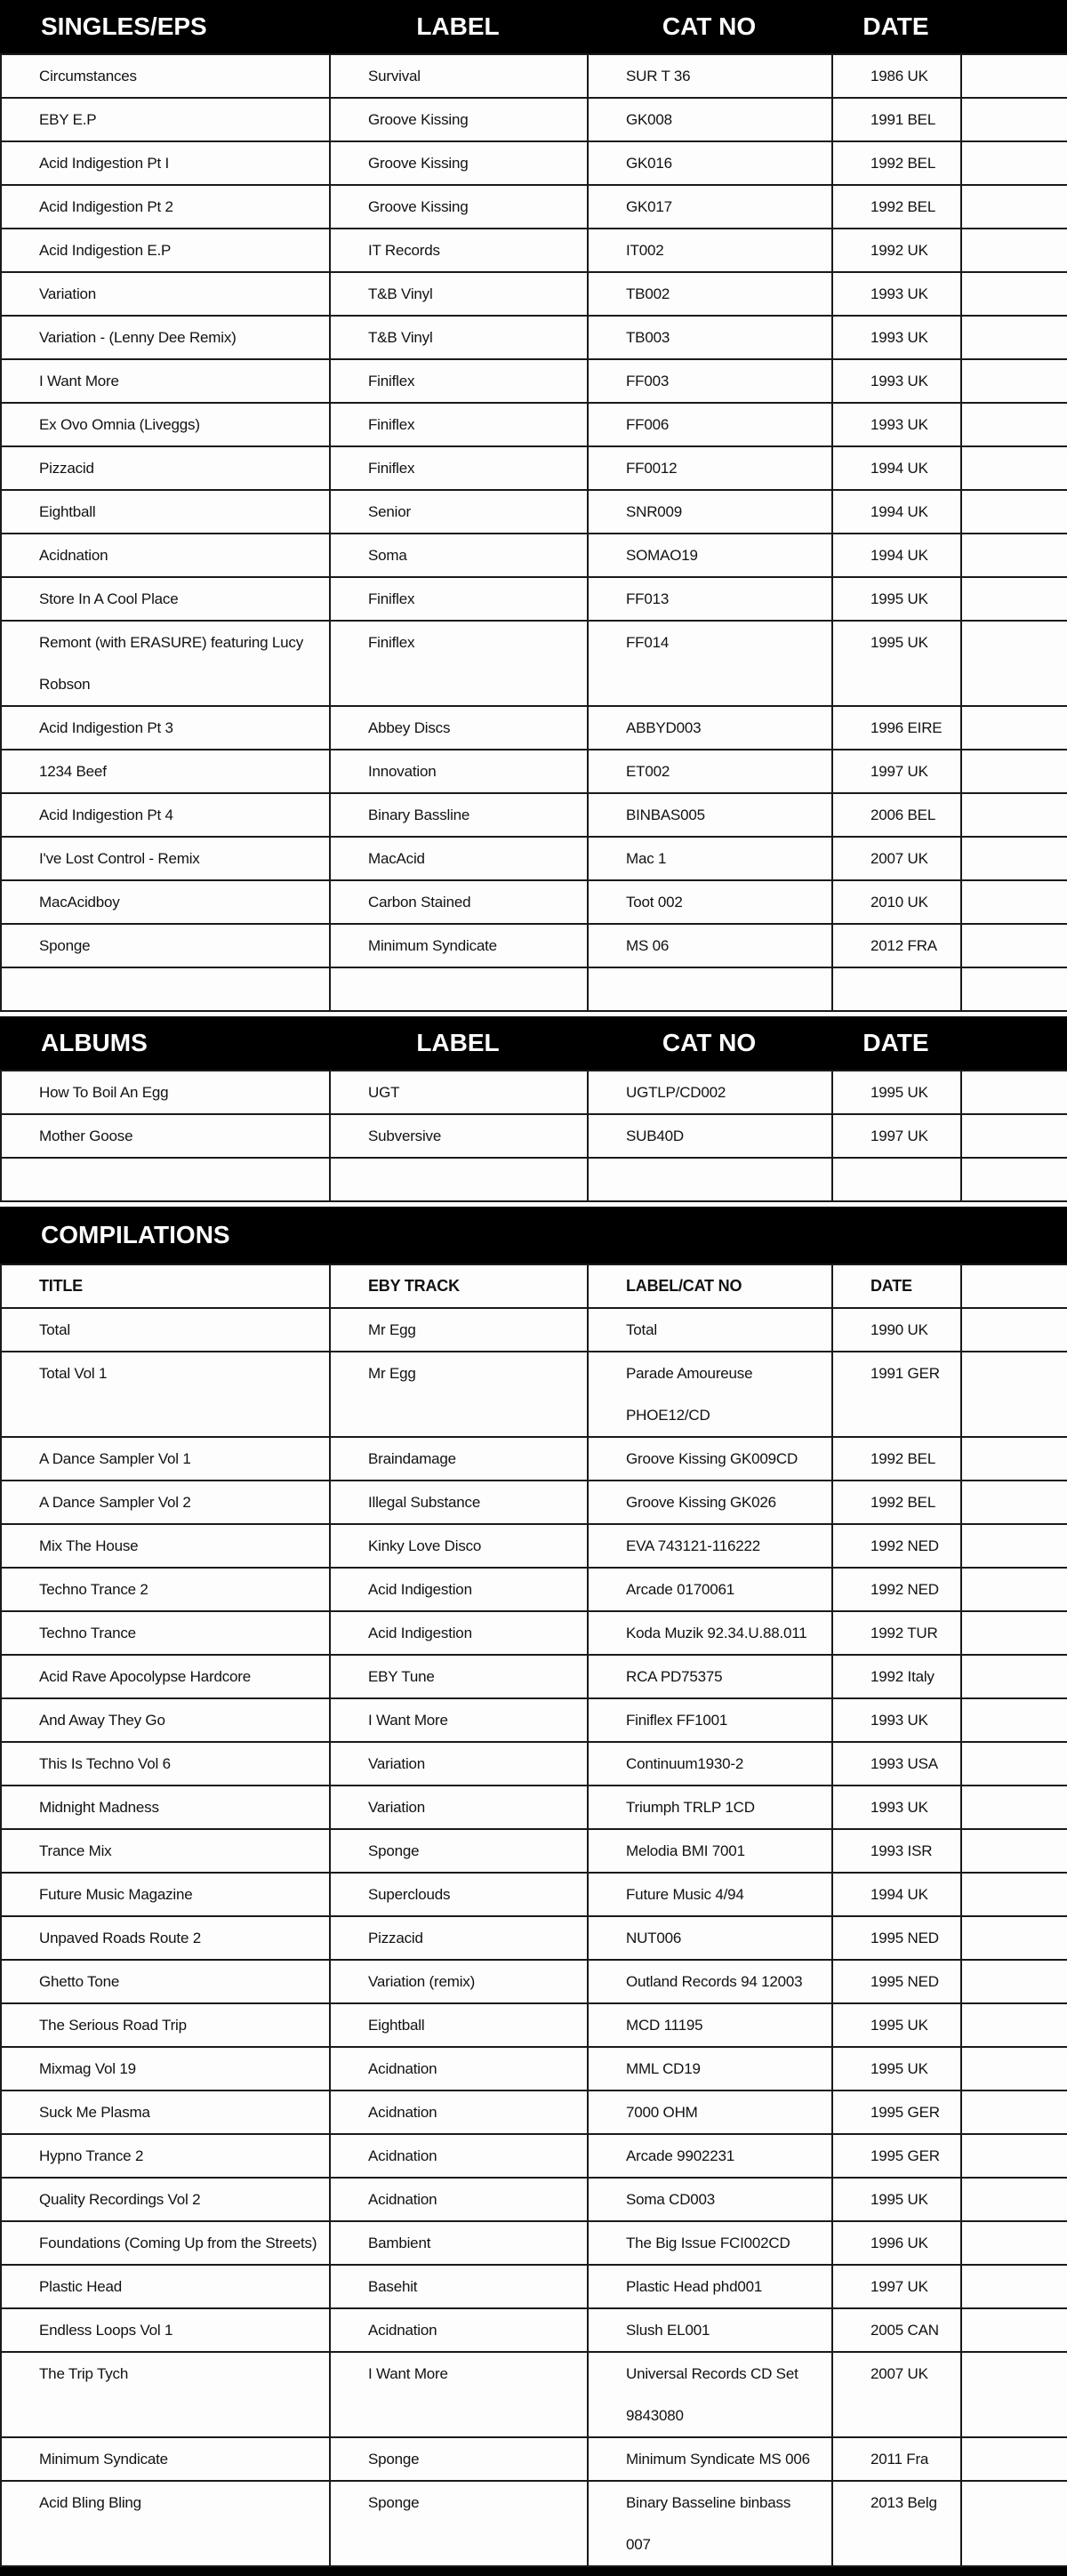 This screenshot has height=2576, width=1067. What do you see at coordinates (459, 1329) in the screenshot?
I see `table-cell: Mr Egg` at bounding box center [459, 1329].